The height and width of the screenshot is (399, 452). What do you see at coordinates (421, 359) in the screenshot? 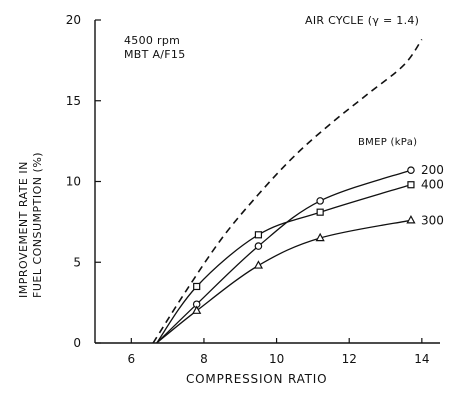
I see `x-tick-label-14: 14` at bounding box center [421, 359].